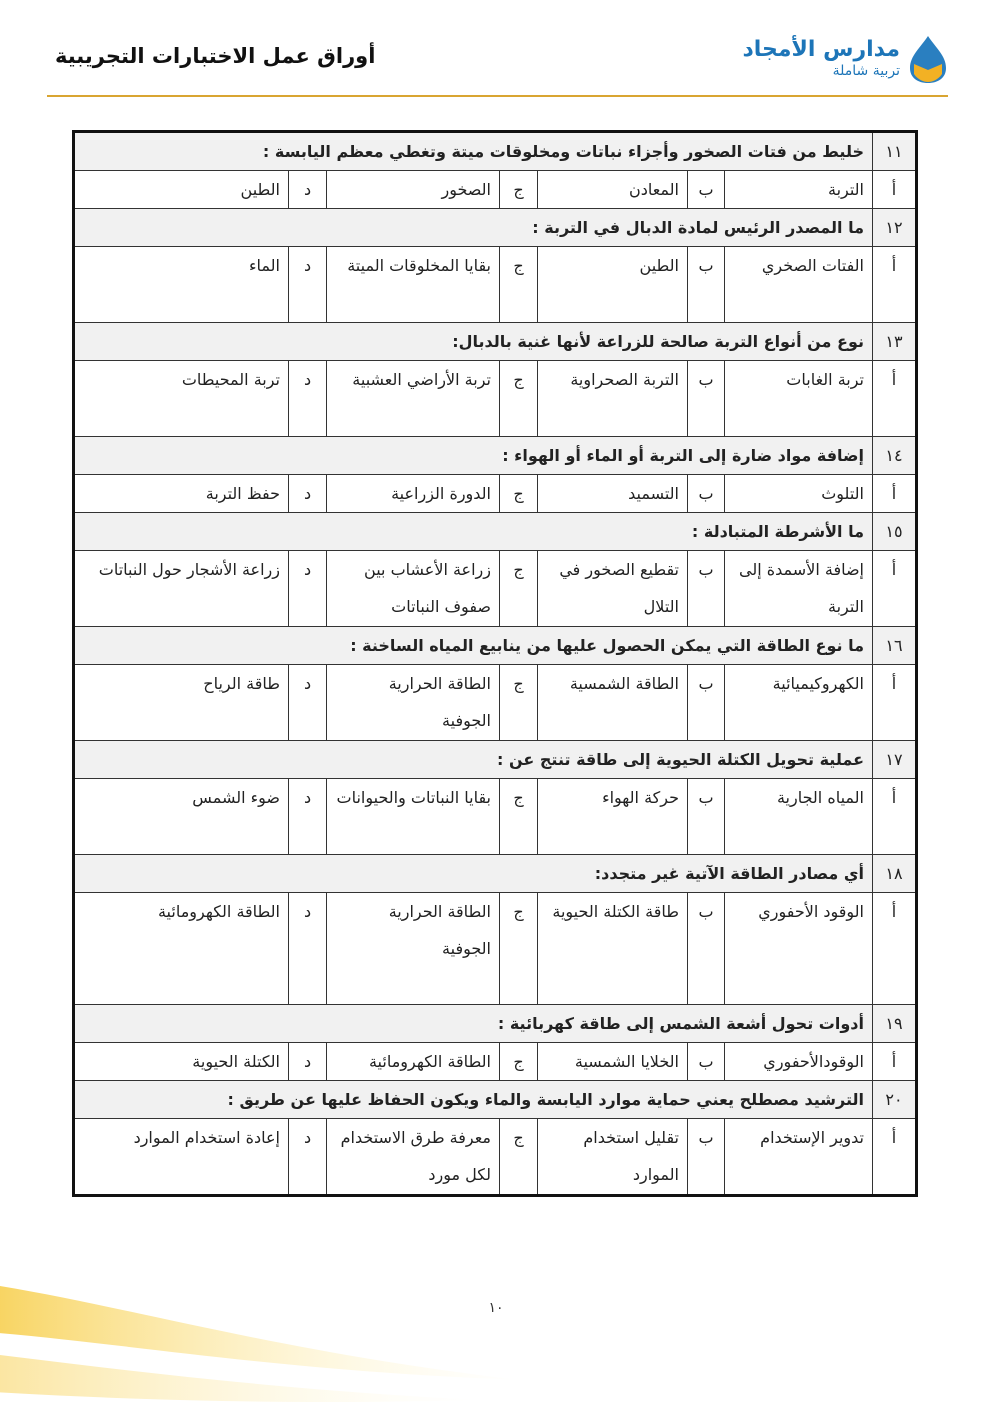 This screenshot has height=1403, width=992. I want to click on option-1: تربة الغابات, so click(798, 398).